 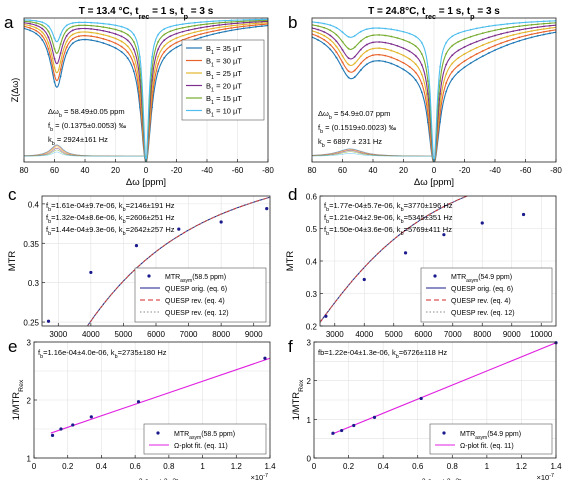 What do you see at coordinates (24, 170) in the screenshot?
I see `x-tick-label: 80` at bounding box center [24, 170].